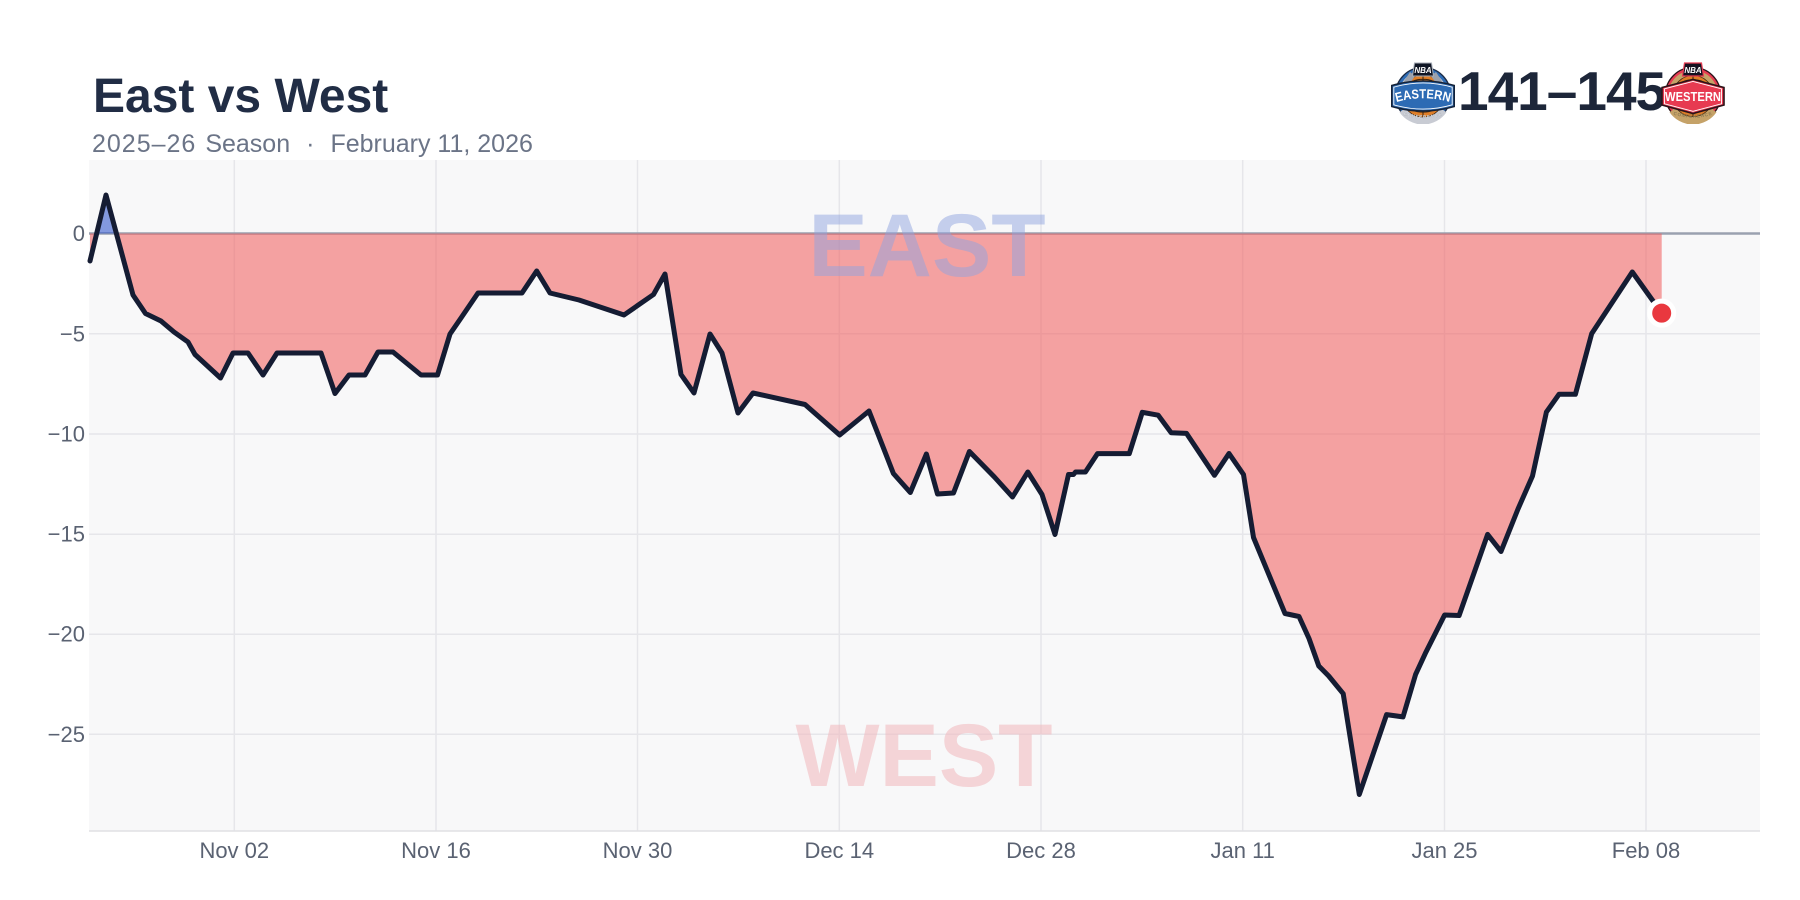 This screenshot has width=1800, height=900. What do you see at coordinates (1422, 95) in the screenshot?
I see `svg-text: EASTERN` at bounding box center [1422, 95].